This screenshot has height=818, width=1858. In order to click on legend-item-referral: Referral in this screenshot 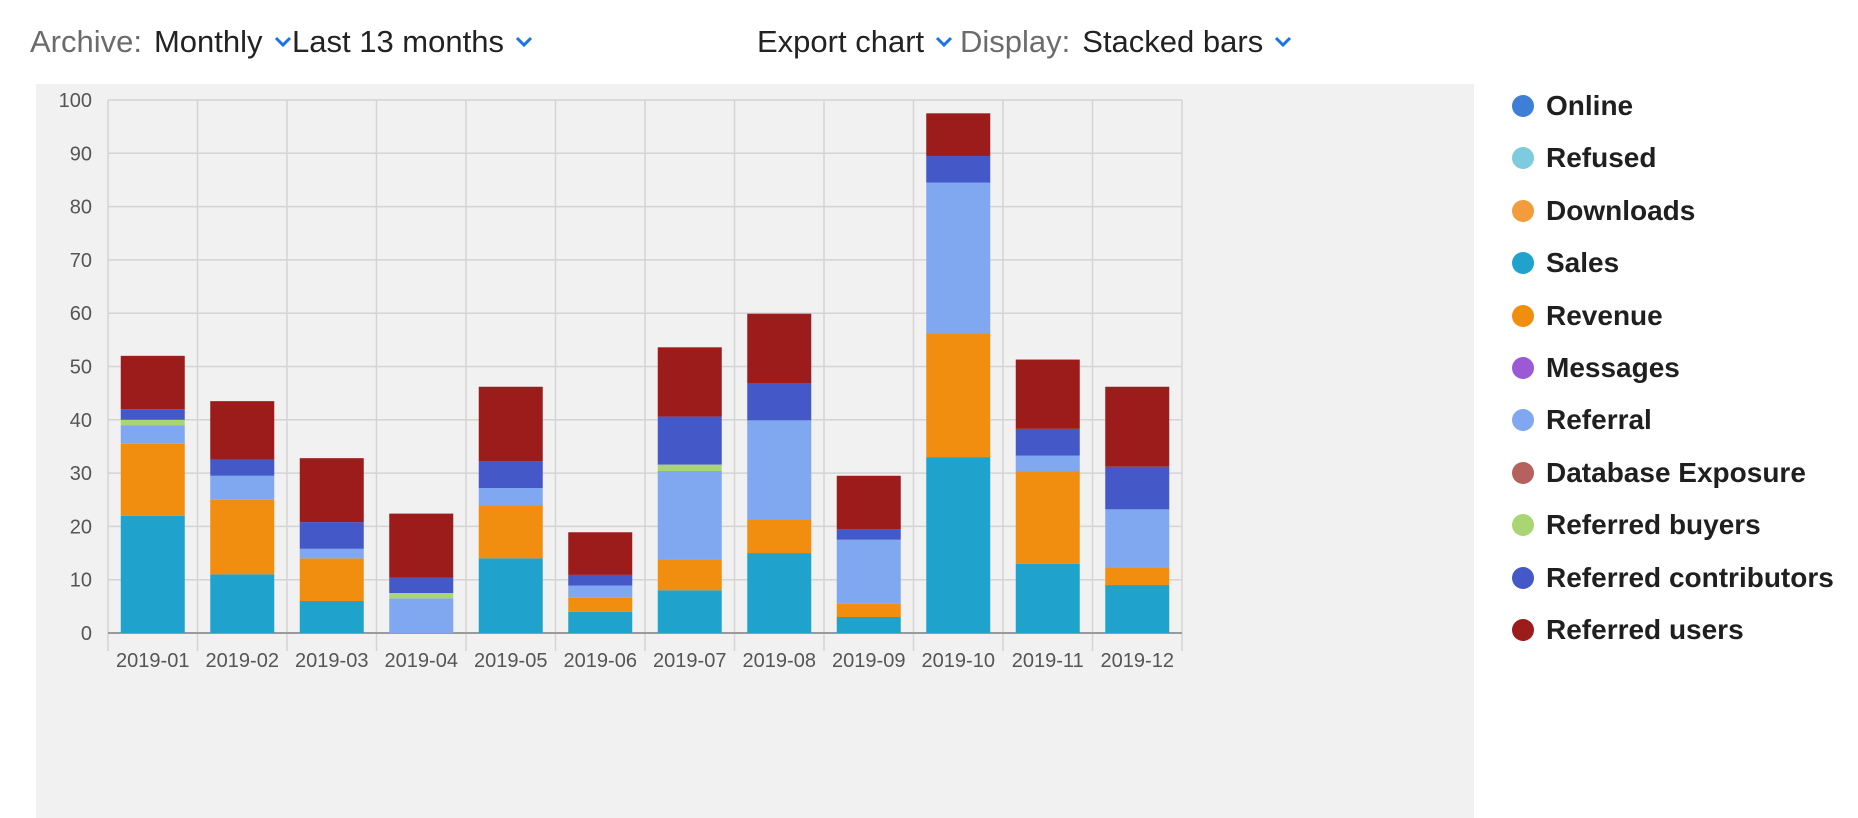, I will do `click(1579, 420)`.